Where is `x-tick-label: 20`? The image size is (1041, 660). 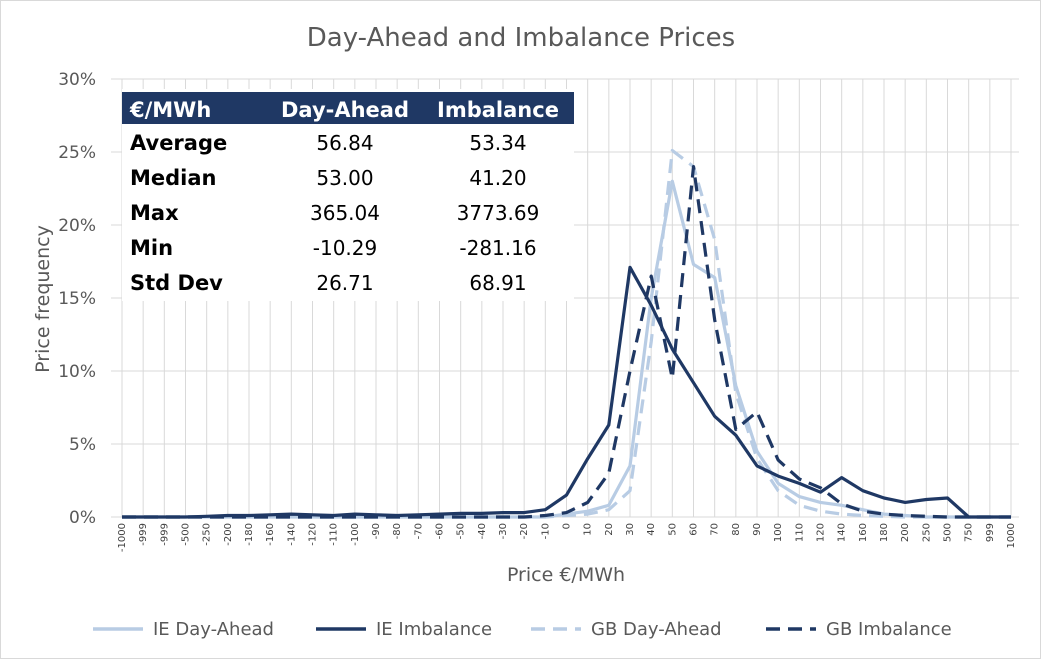
x-tick-label: 20 is located at coordinates (609, 529).